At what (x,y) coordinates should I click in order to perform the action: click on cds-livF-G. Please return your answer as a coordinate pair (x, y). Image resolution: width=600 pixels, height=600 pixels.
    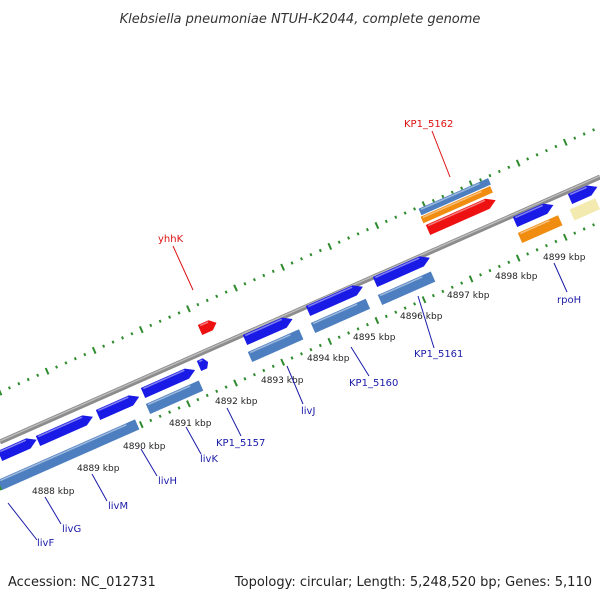
    Looking at the image, I should click on (70, 454).